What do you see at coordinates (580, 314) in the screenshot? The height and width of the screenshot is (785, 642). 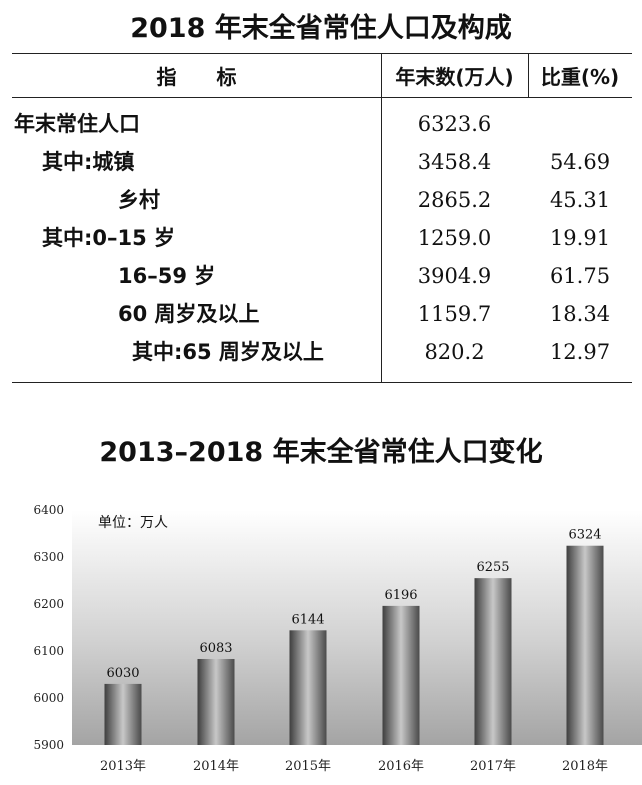 I see `row-share-age-60-plus: 18.34` at bounding box center [580, 314].